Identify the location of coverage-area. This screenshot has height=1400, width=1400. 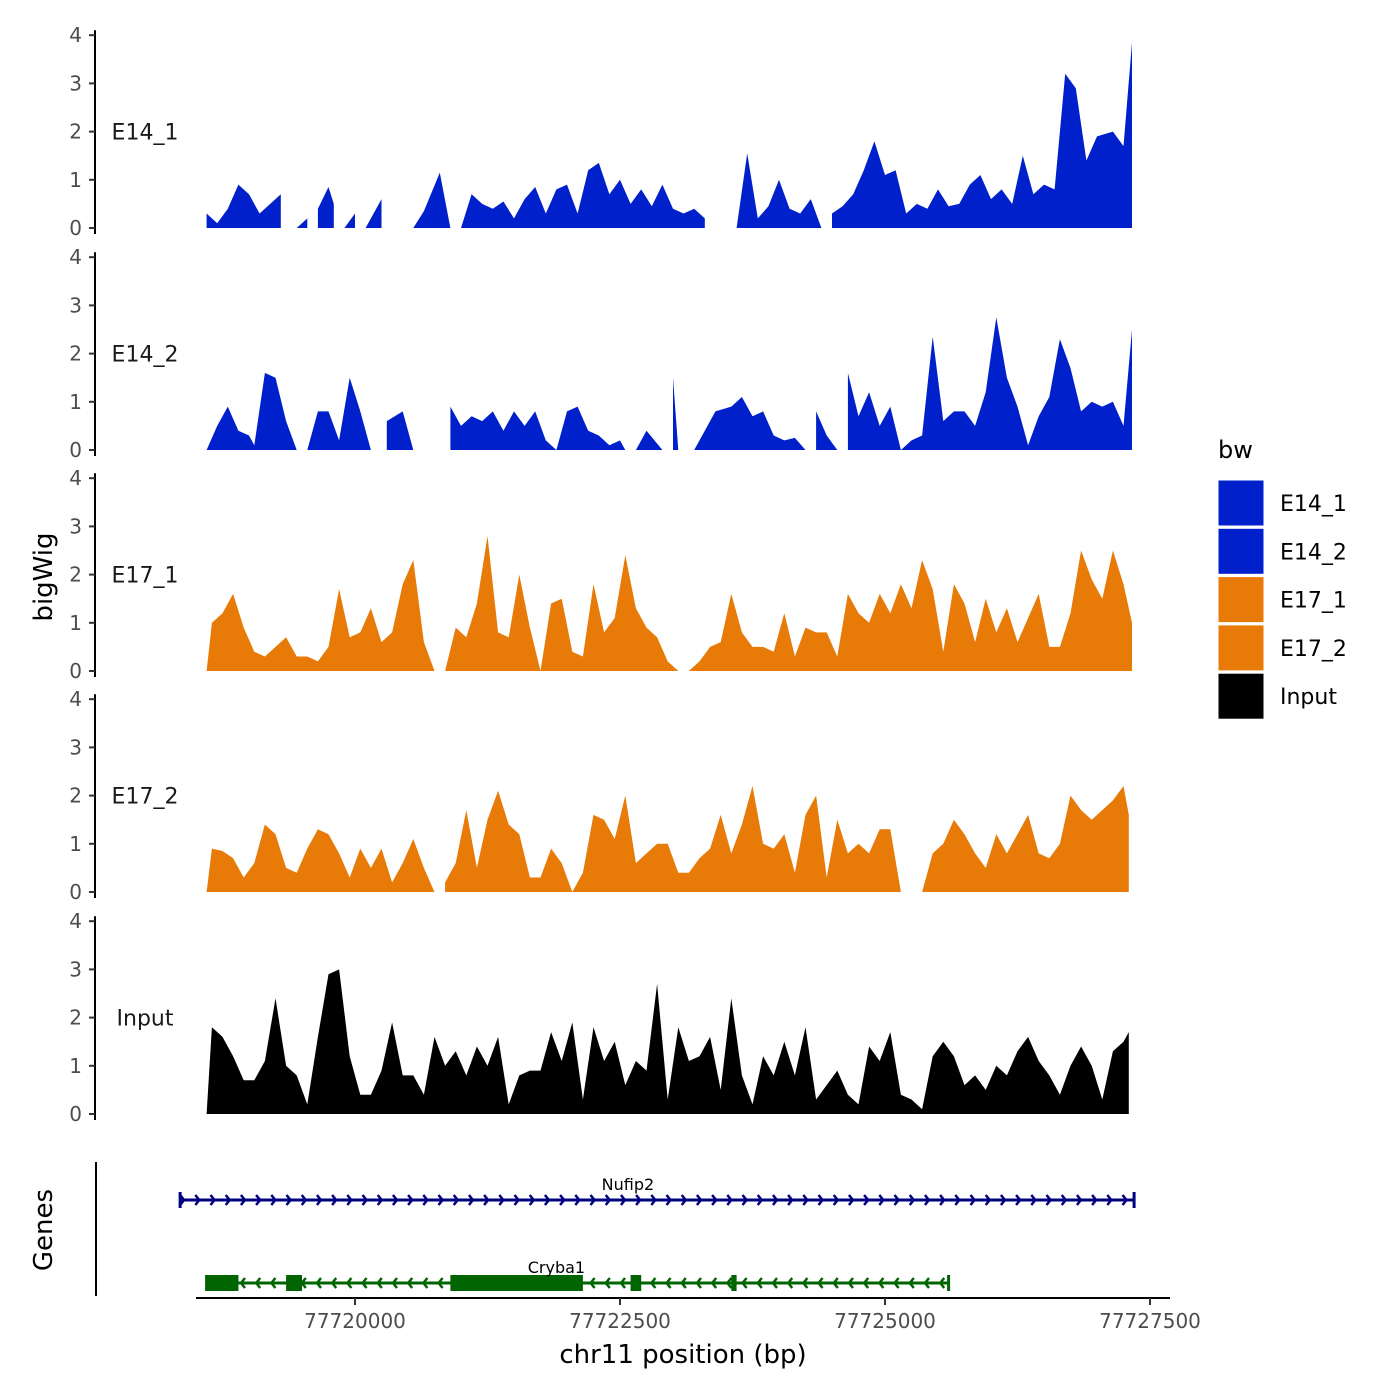
(667, 1041).